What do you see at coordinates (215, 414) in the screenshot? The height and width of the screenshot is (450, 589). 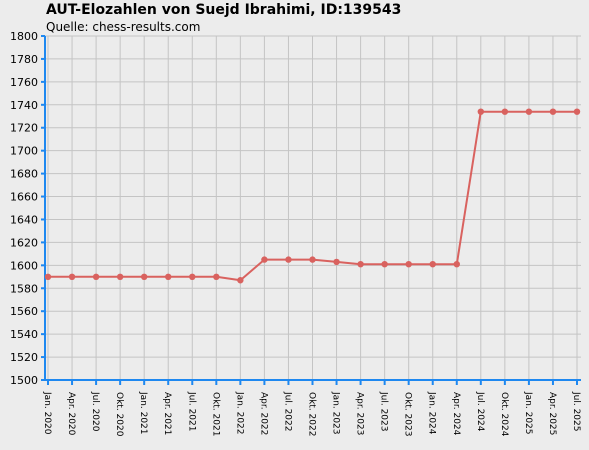 I see `x-tick-label: Okt. 2021` at bounding box center [215, 414].